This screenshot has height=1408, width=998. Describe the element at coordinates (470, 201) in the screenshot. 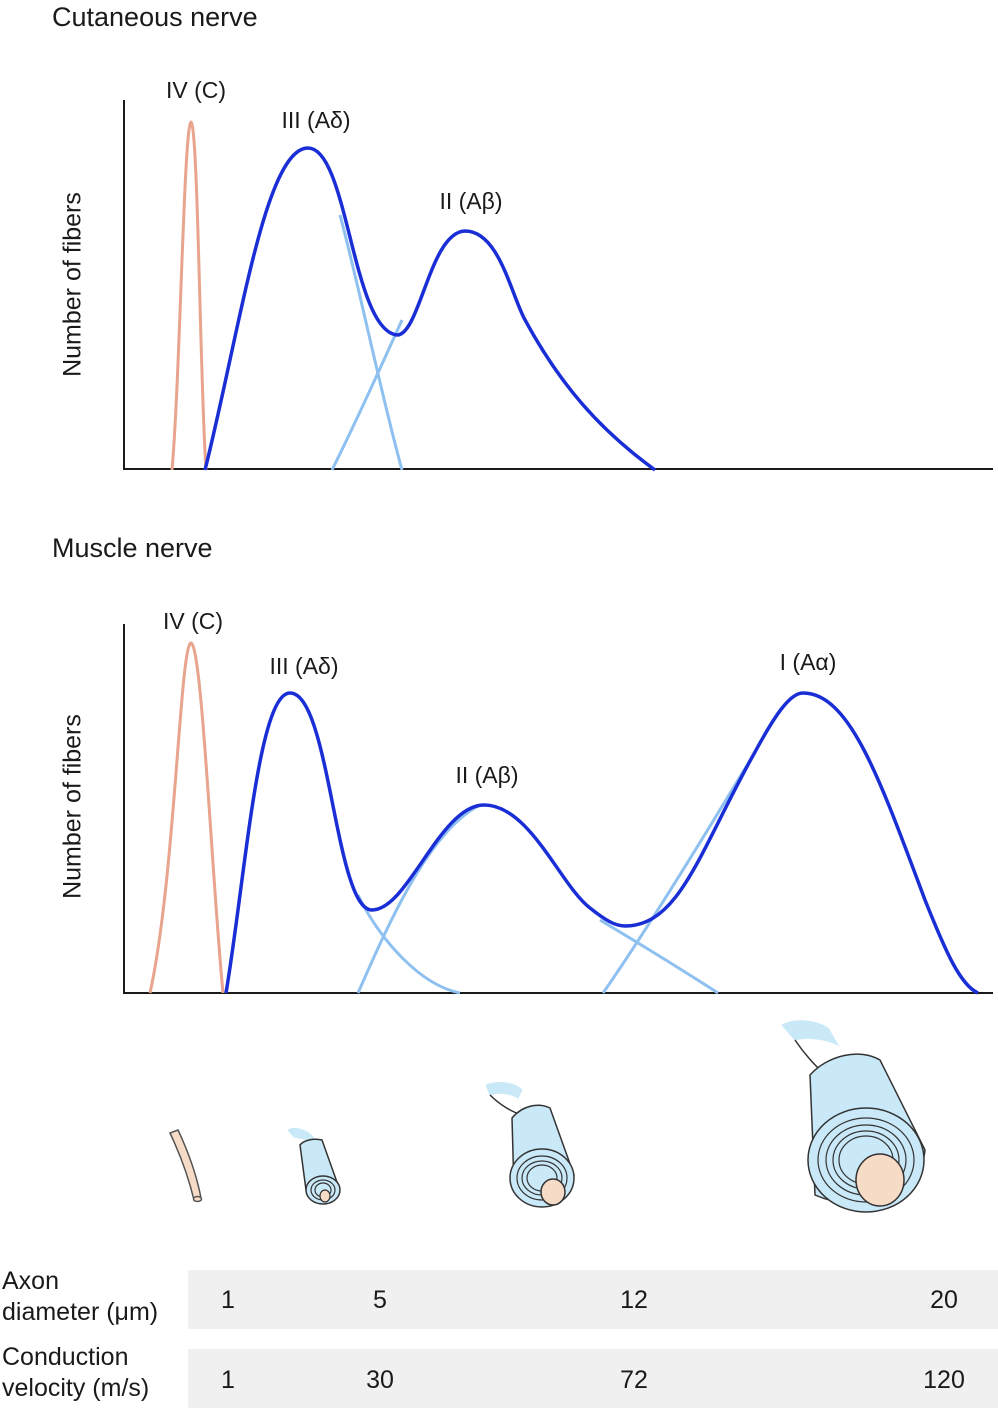

I see `cutaneous-ii-label: II (Aβ)` at that location.